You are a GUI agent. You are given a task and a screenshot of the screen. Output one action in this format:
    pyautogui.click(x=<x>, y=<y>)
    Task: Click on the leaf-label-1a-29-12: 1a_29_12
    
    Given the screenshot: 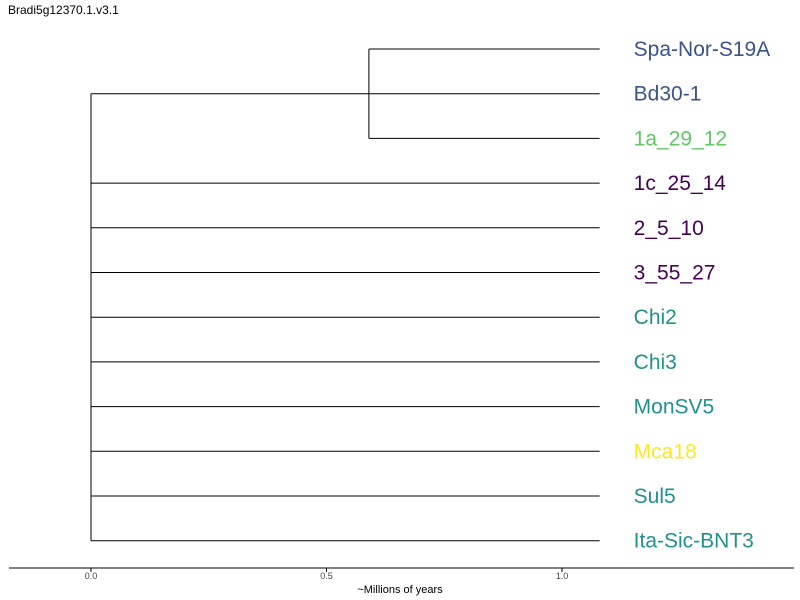 What is the action you would take?
    pyautogui.click(x=680, y=138)
    